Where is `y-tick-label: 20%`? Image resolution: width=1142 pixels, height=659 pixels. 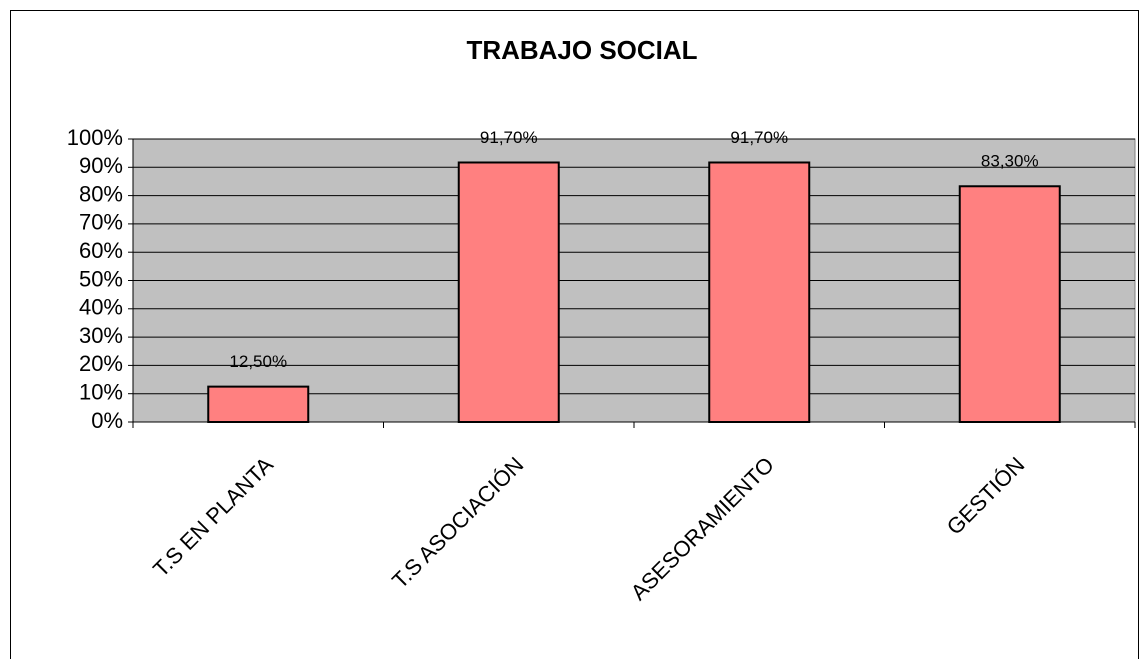 y-tick-label: 20% is located at coordinates (101, 363).